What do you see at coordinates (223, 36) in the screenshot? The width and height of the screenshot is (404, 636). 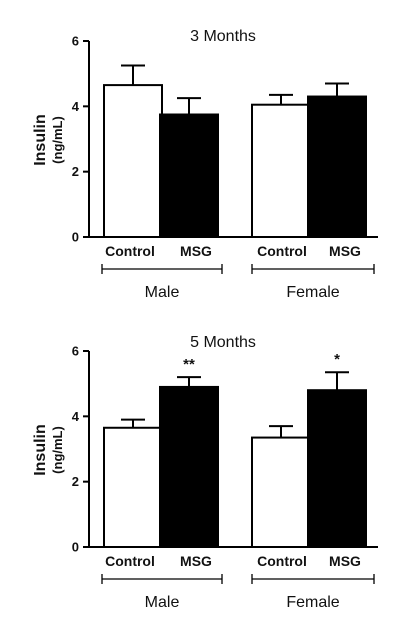 I see `panel-title: 3 Months` at bounding box center [223, 36].